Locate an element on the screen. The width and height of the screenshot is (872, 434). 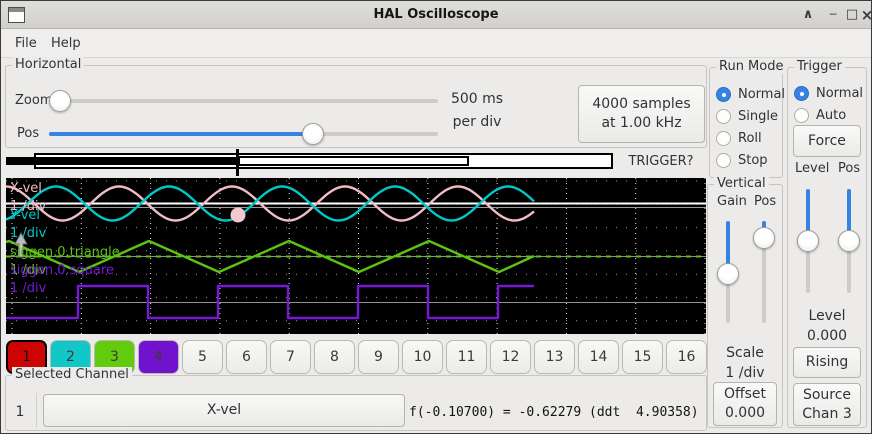
radio-circle-single is located at coordinates (723, 116).